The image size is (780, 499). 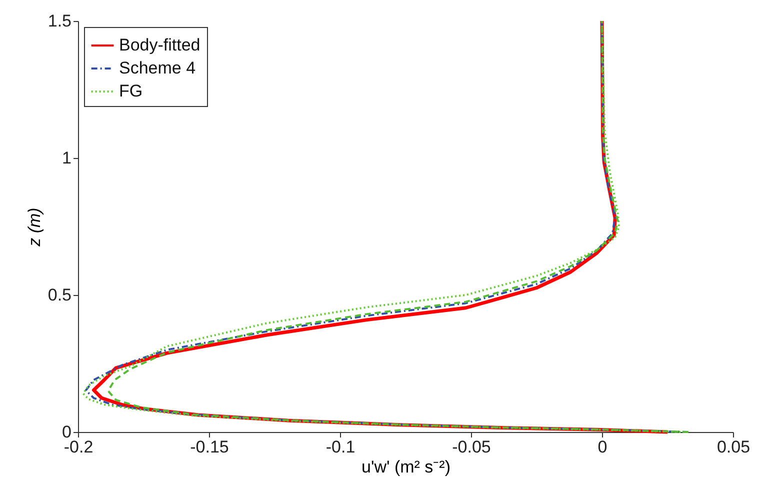 What do you see at coordinates (60, 21) in the screenshot?
I see `y-tick-label: 1.5` at bounding box center [60, 21].